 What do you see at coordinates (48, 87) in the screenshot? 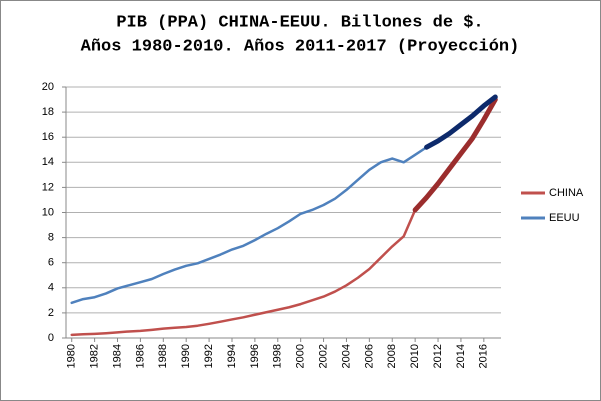
I see `y-tick-label: 20` at bounding box center [48, 87].